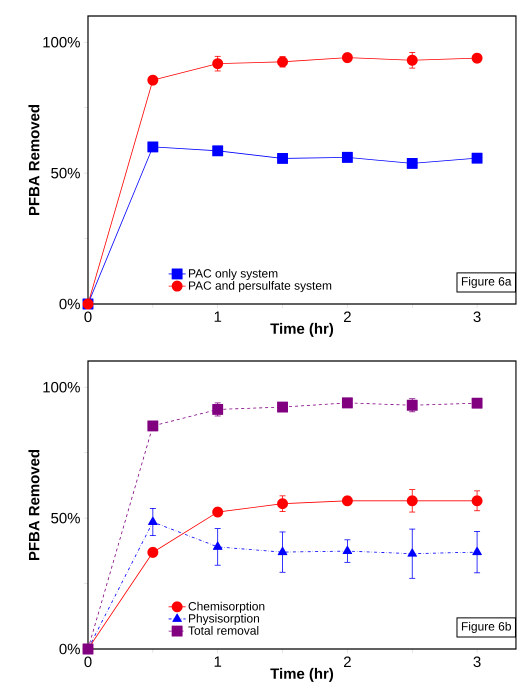 This screenshot has width=517, height=698. I want to click on legend-label: Chemisorption, so click(226, 607).